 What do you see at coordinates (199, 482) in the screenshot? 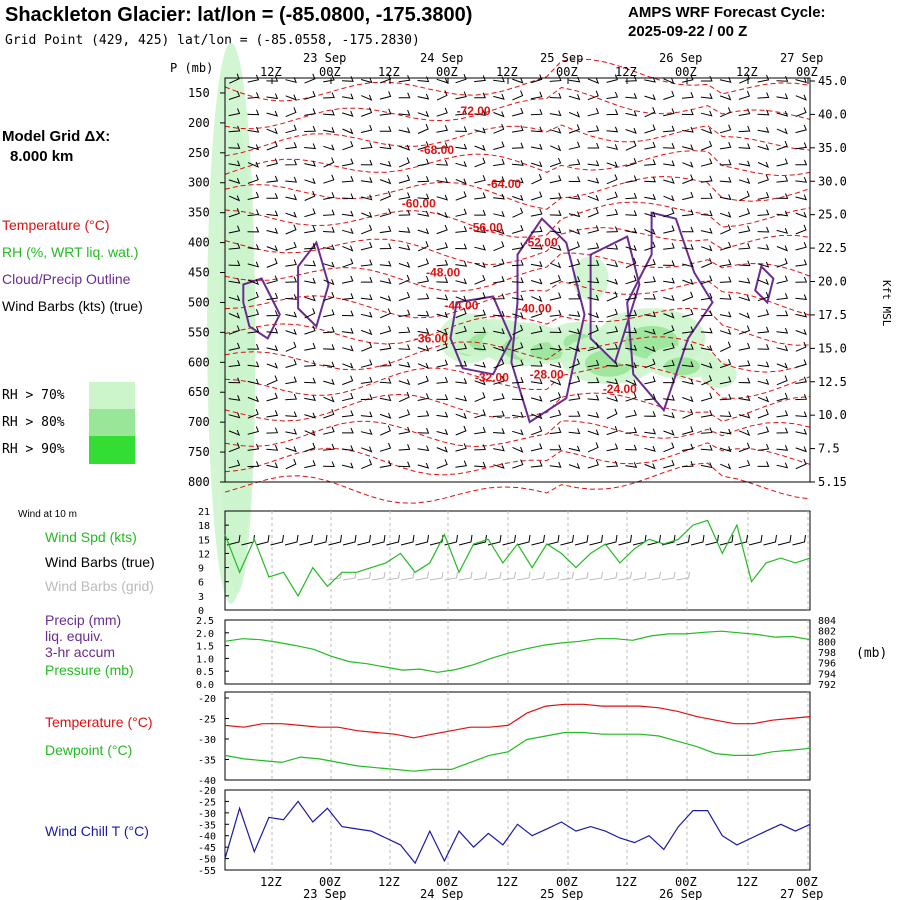
I see `pressure-tick-label: 800` at bounding box center [199, 482].